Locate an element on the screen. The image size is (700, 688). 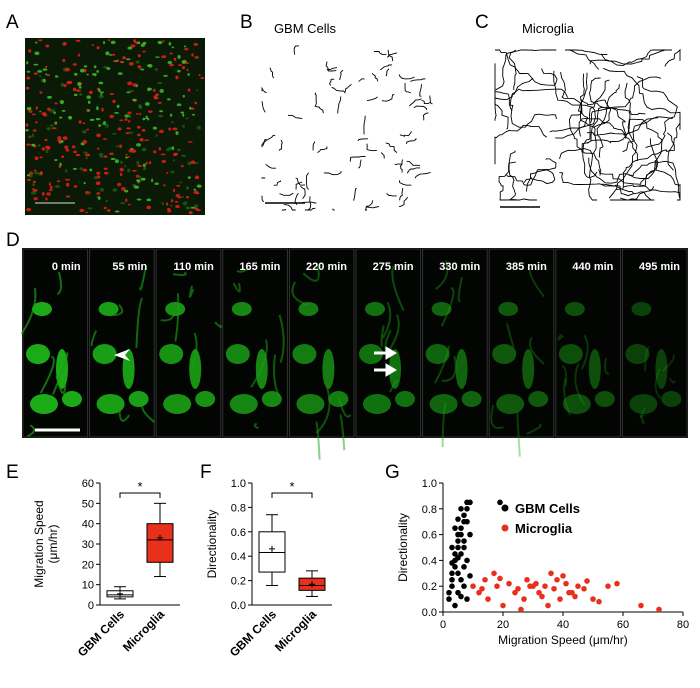
y-tick-label: 0 is located at coordinates (91, 606).